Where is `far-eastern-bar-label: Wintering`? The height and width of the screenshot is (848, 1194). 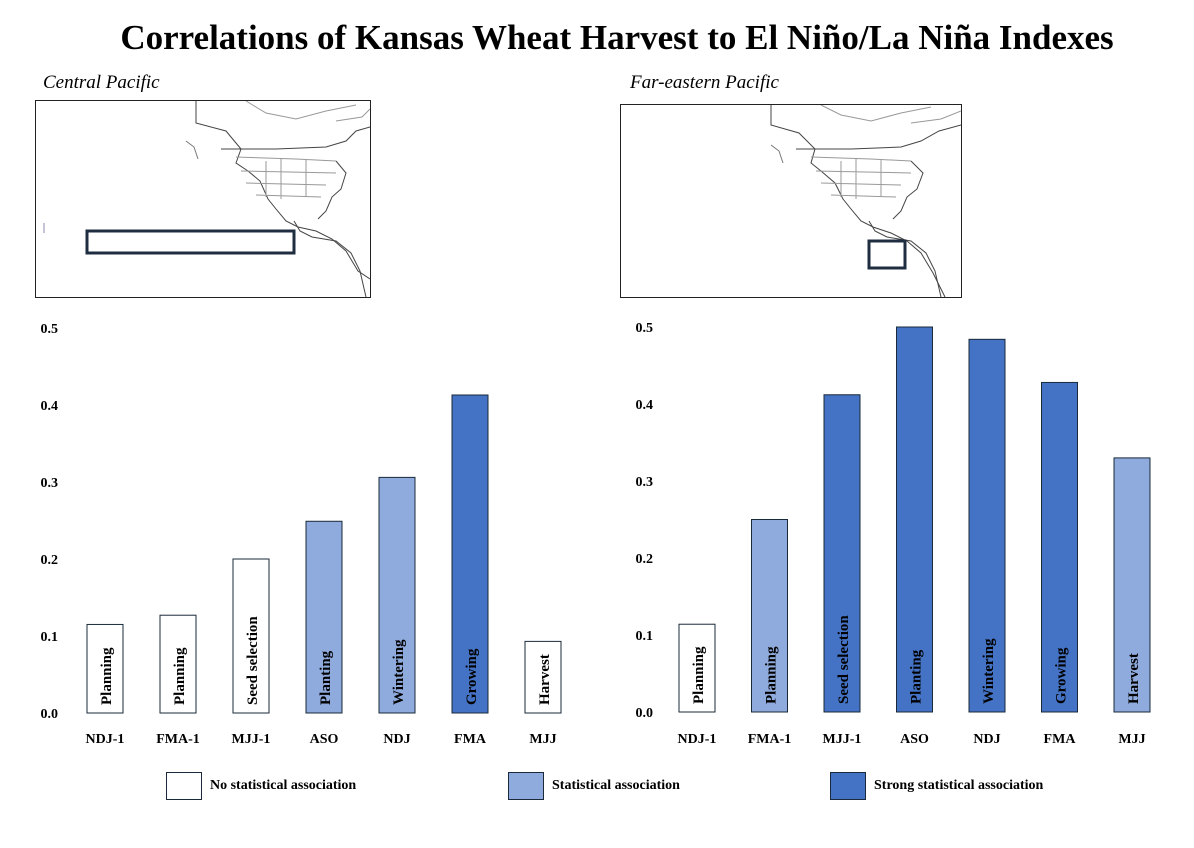
far-eastern-bar-label: Wintering is located at coordinates (989, 671).